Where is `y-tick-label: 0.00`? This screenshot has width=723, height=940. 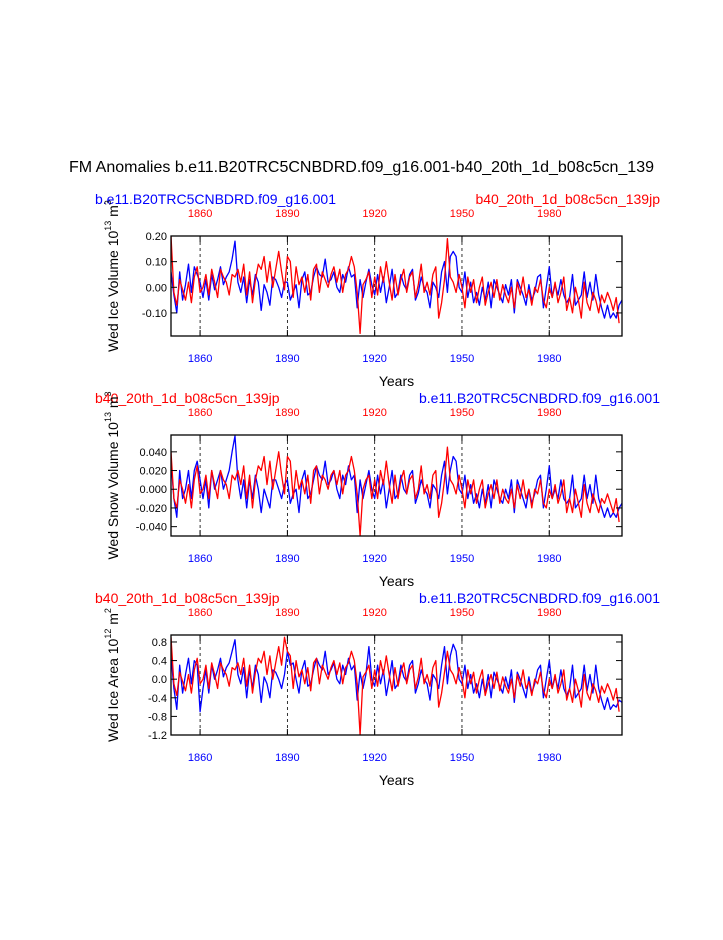
y-tick-label: 0.00 is located at coordinates (156, 288).